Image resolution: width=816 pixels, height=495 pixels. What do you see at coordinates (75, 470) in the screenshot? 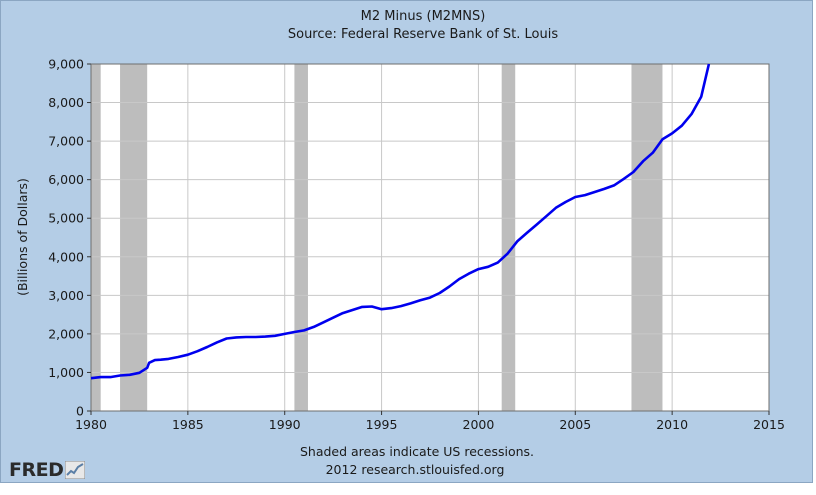
I see `trend-graph-icon` at bounding box center [75, 470].